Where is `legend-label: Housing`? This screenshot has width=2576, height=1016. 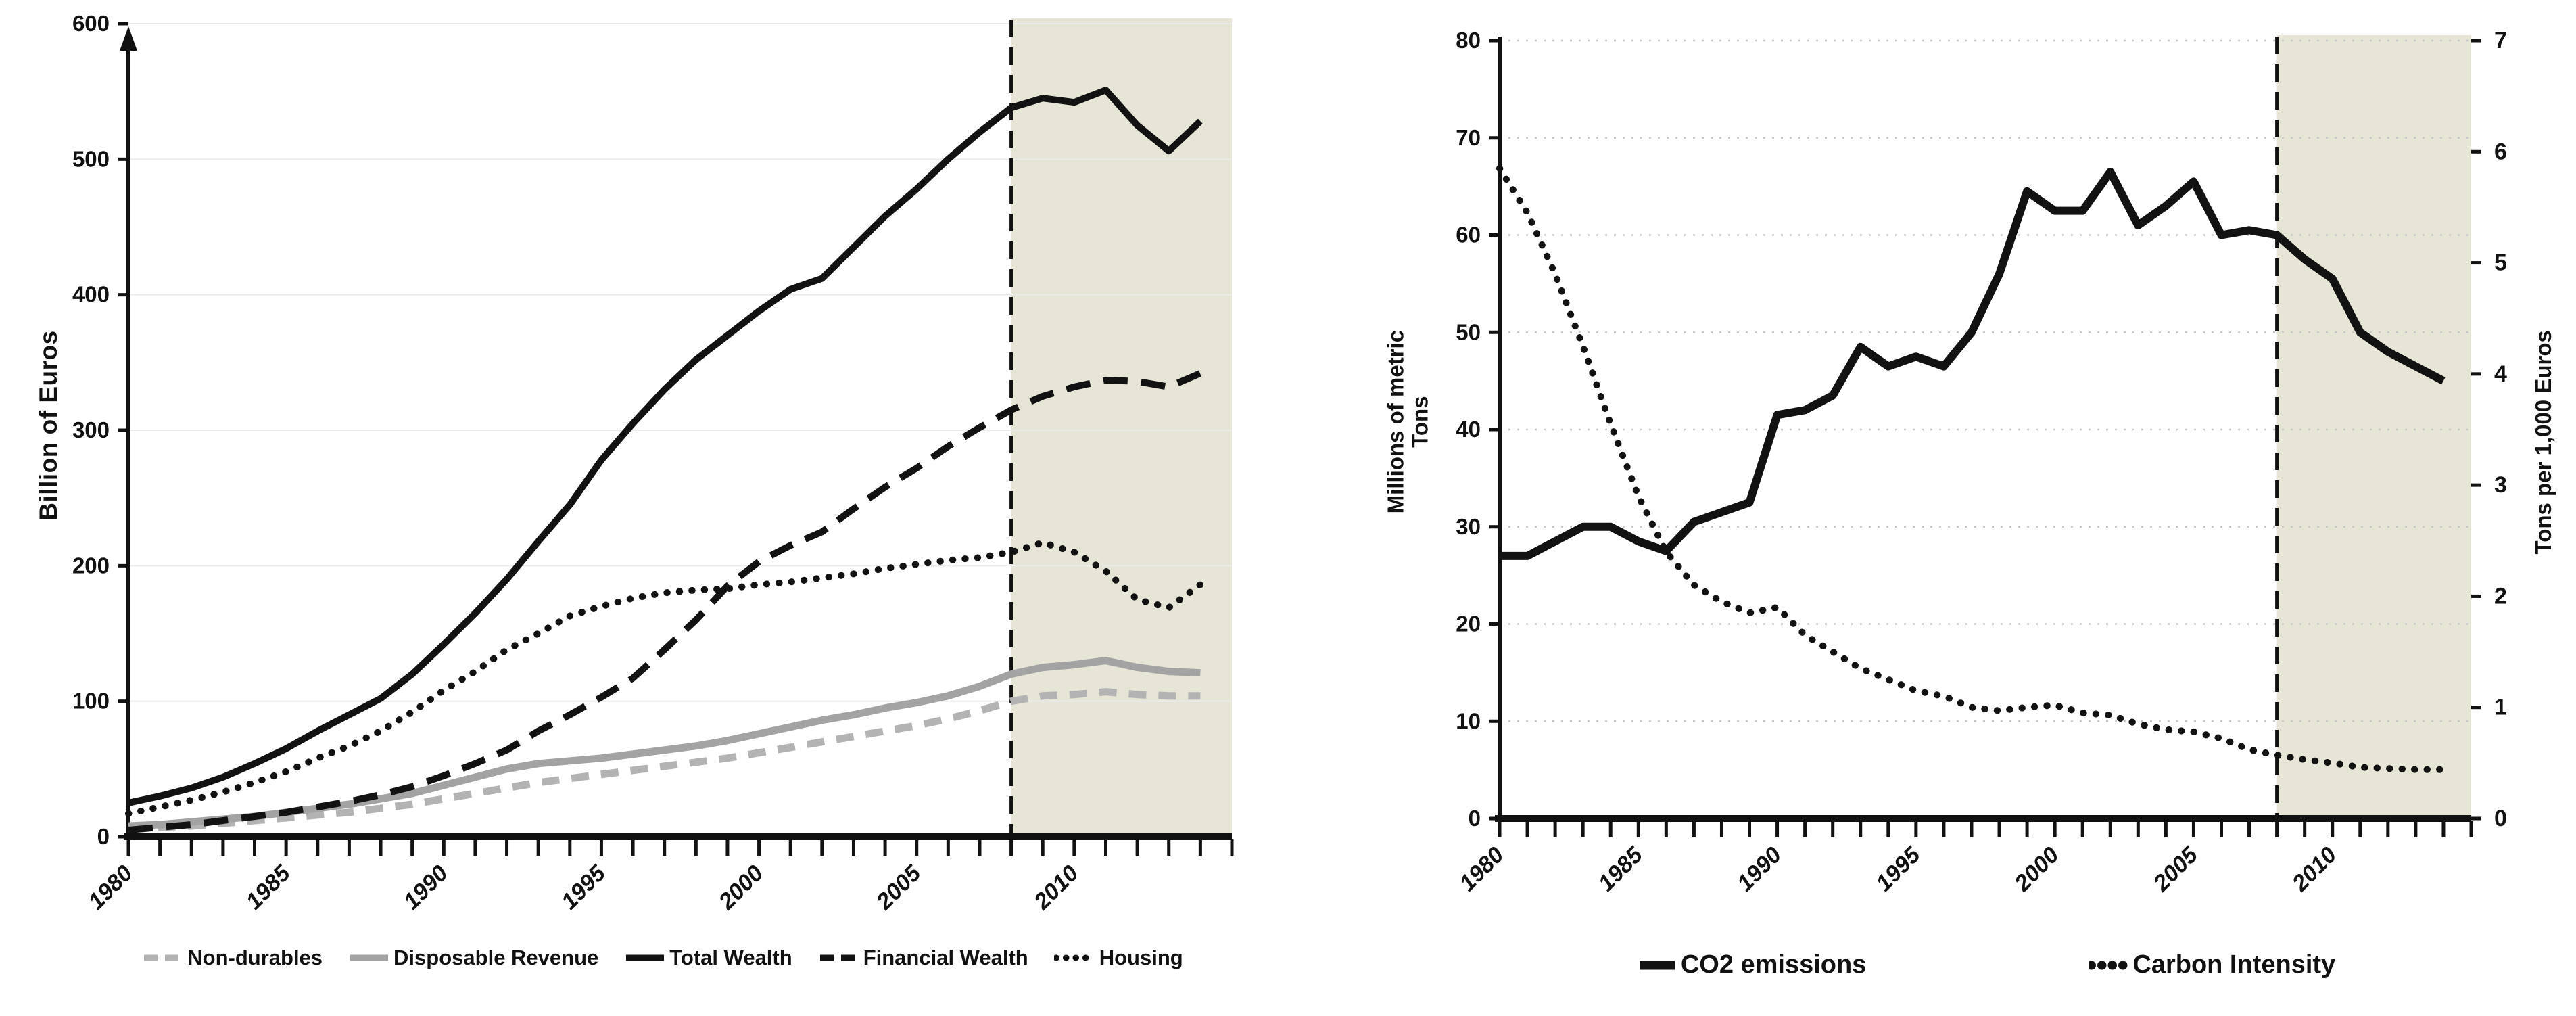 legend-label: Housing is located at coordinates (1141, 957).